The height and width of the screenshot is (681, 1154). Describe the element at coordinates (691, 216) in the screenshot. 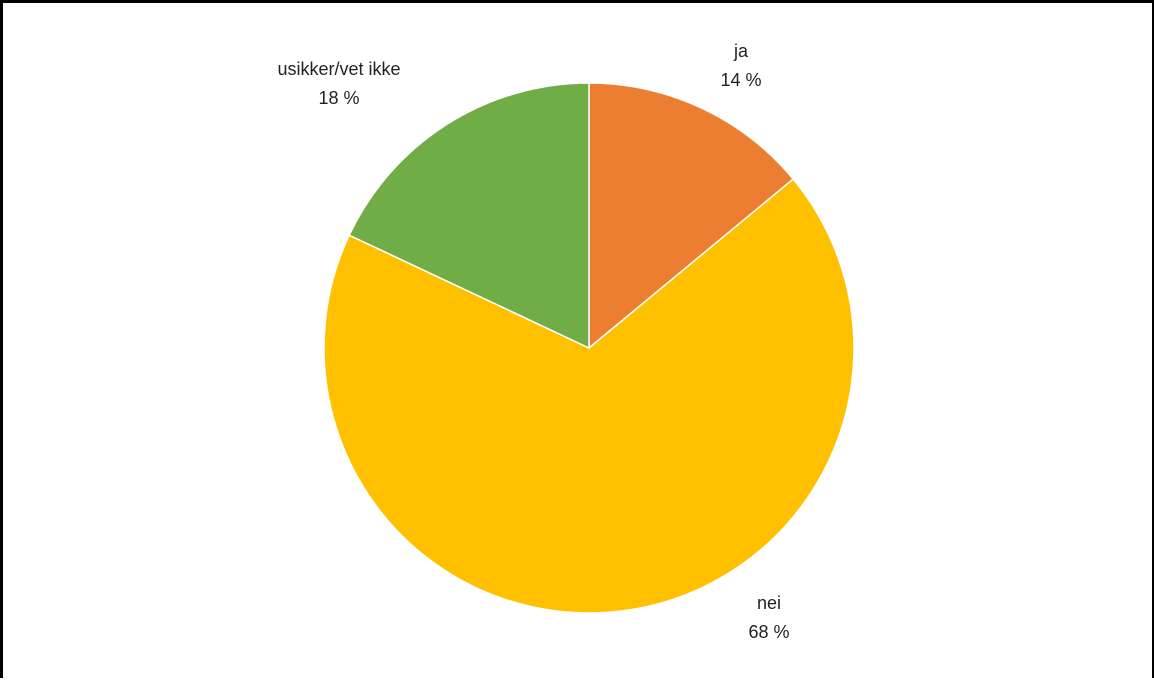

I see `pie-slice-ja` at that location.